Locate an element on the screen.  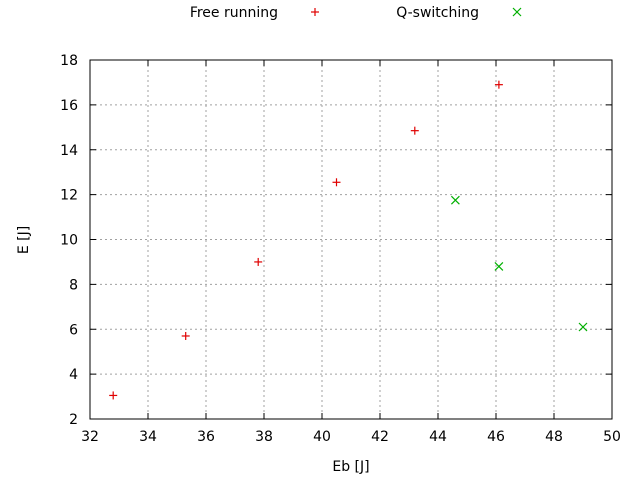
y-tick-label: 2 is located at coordinates (73, 420).